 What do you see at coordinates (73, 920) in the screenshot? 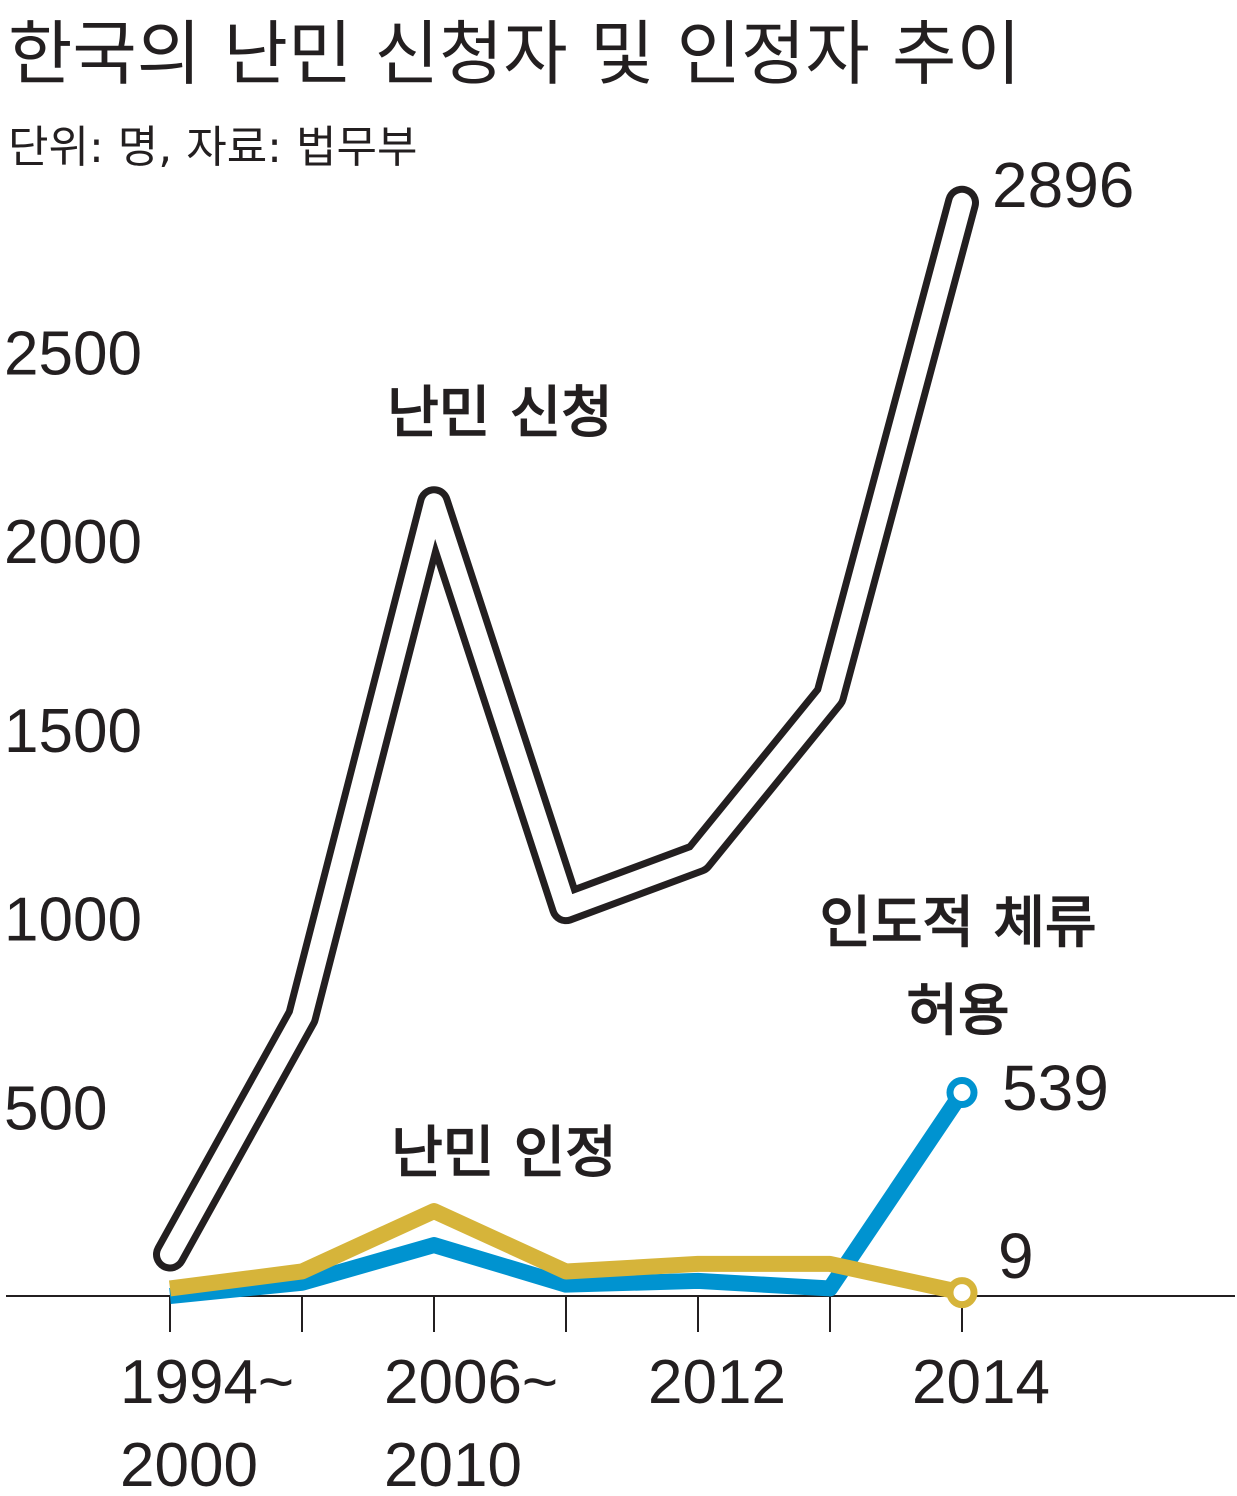
I see `y-tick-label: 1000` at bounding box center [73, 920].